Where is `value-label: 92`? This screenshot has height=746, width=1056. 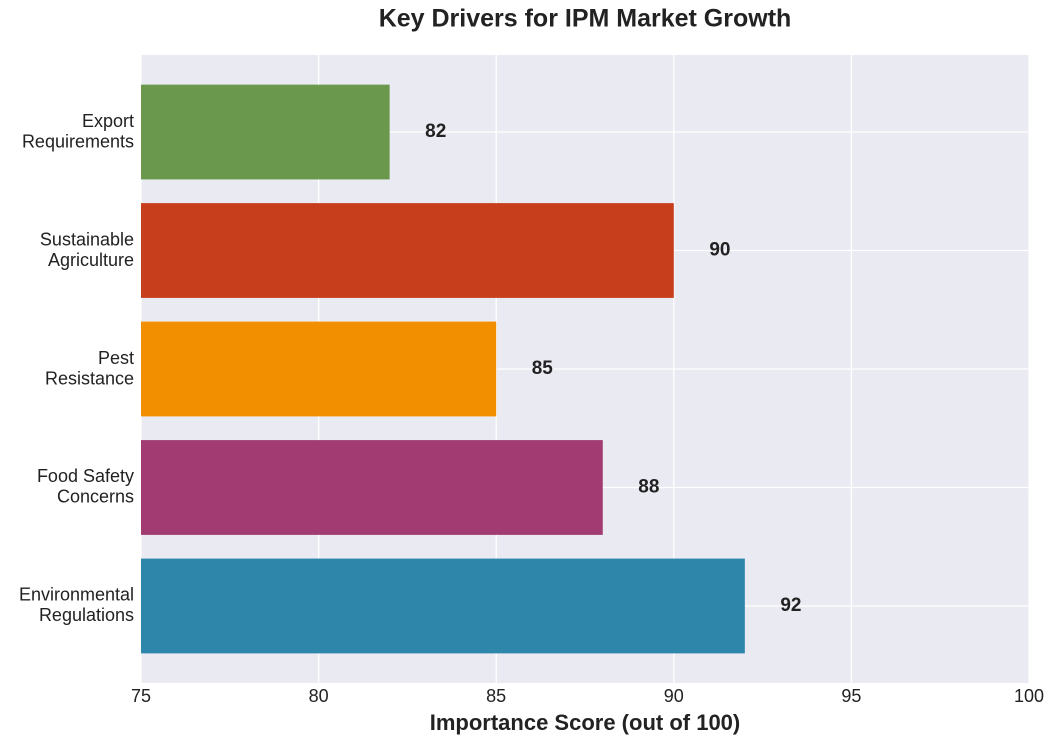 value-label: 92 is located at coordinates (790, 605).